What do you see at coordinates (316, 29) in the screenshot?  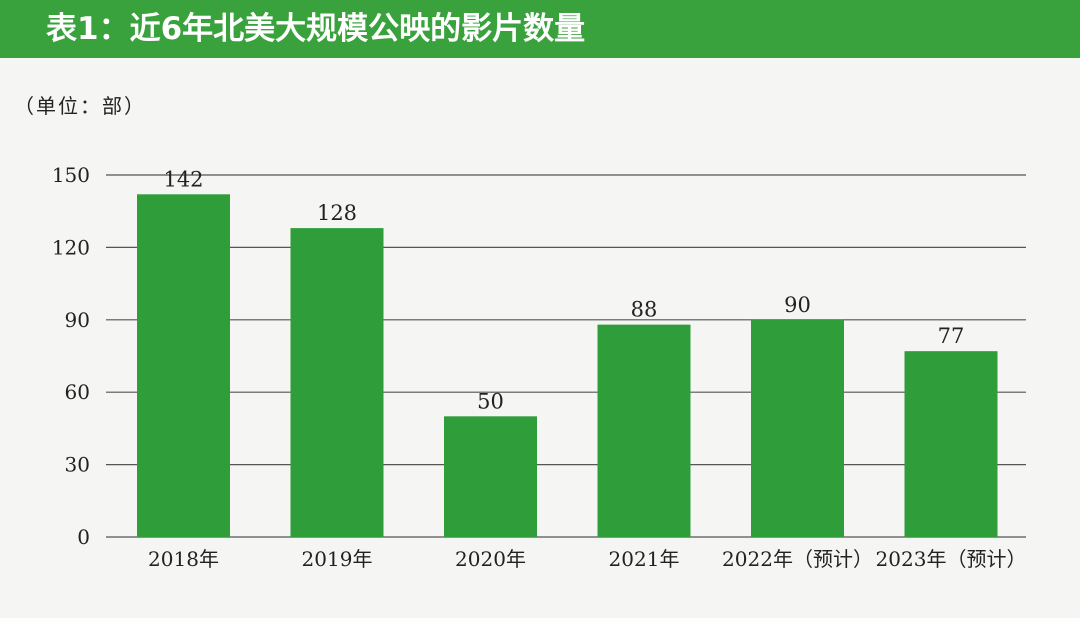 I see `chart-title: 表1：近6年北美大规模公映的影片数量` at bounding box center [316, 29].